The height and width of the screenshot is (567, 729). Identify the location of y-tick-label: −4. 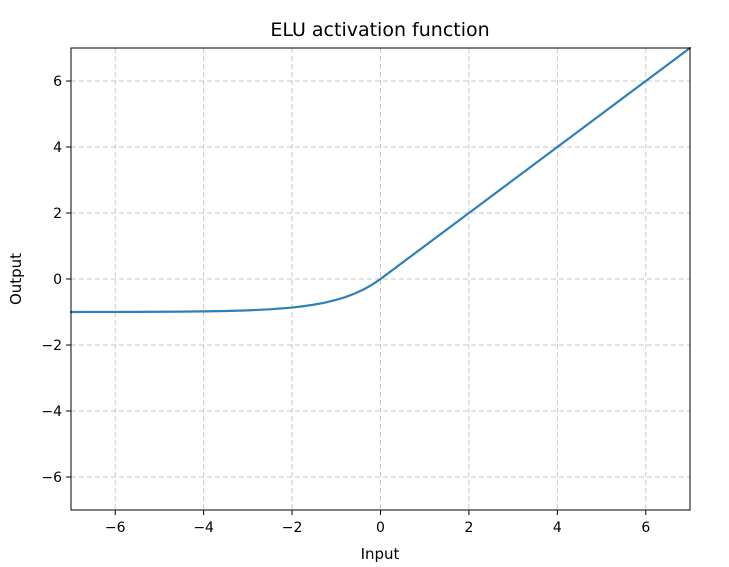
(51, 412).